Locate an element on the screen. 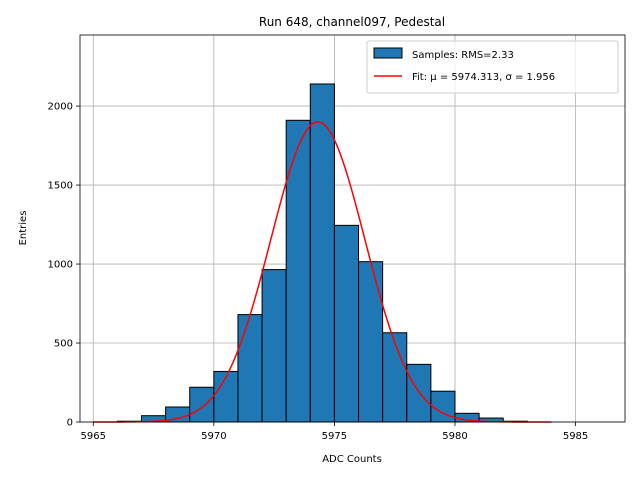 This screenshot has width=640, height=480. x-tick-label: 5970 is located at coordinates (213, 436).